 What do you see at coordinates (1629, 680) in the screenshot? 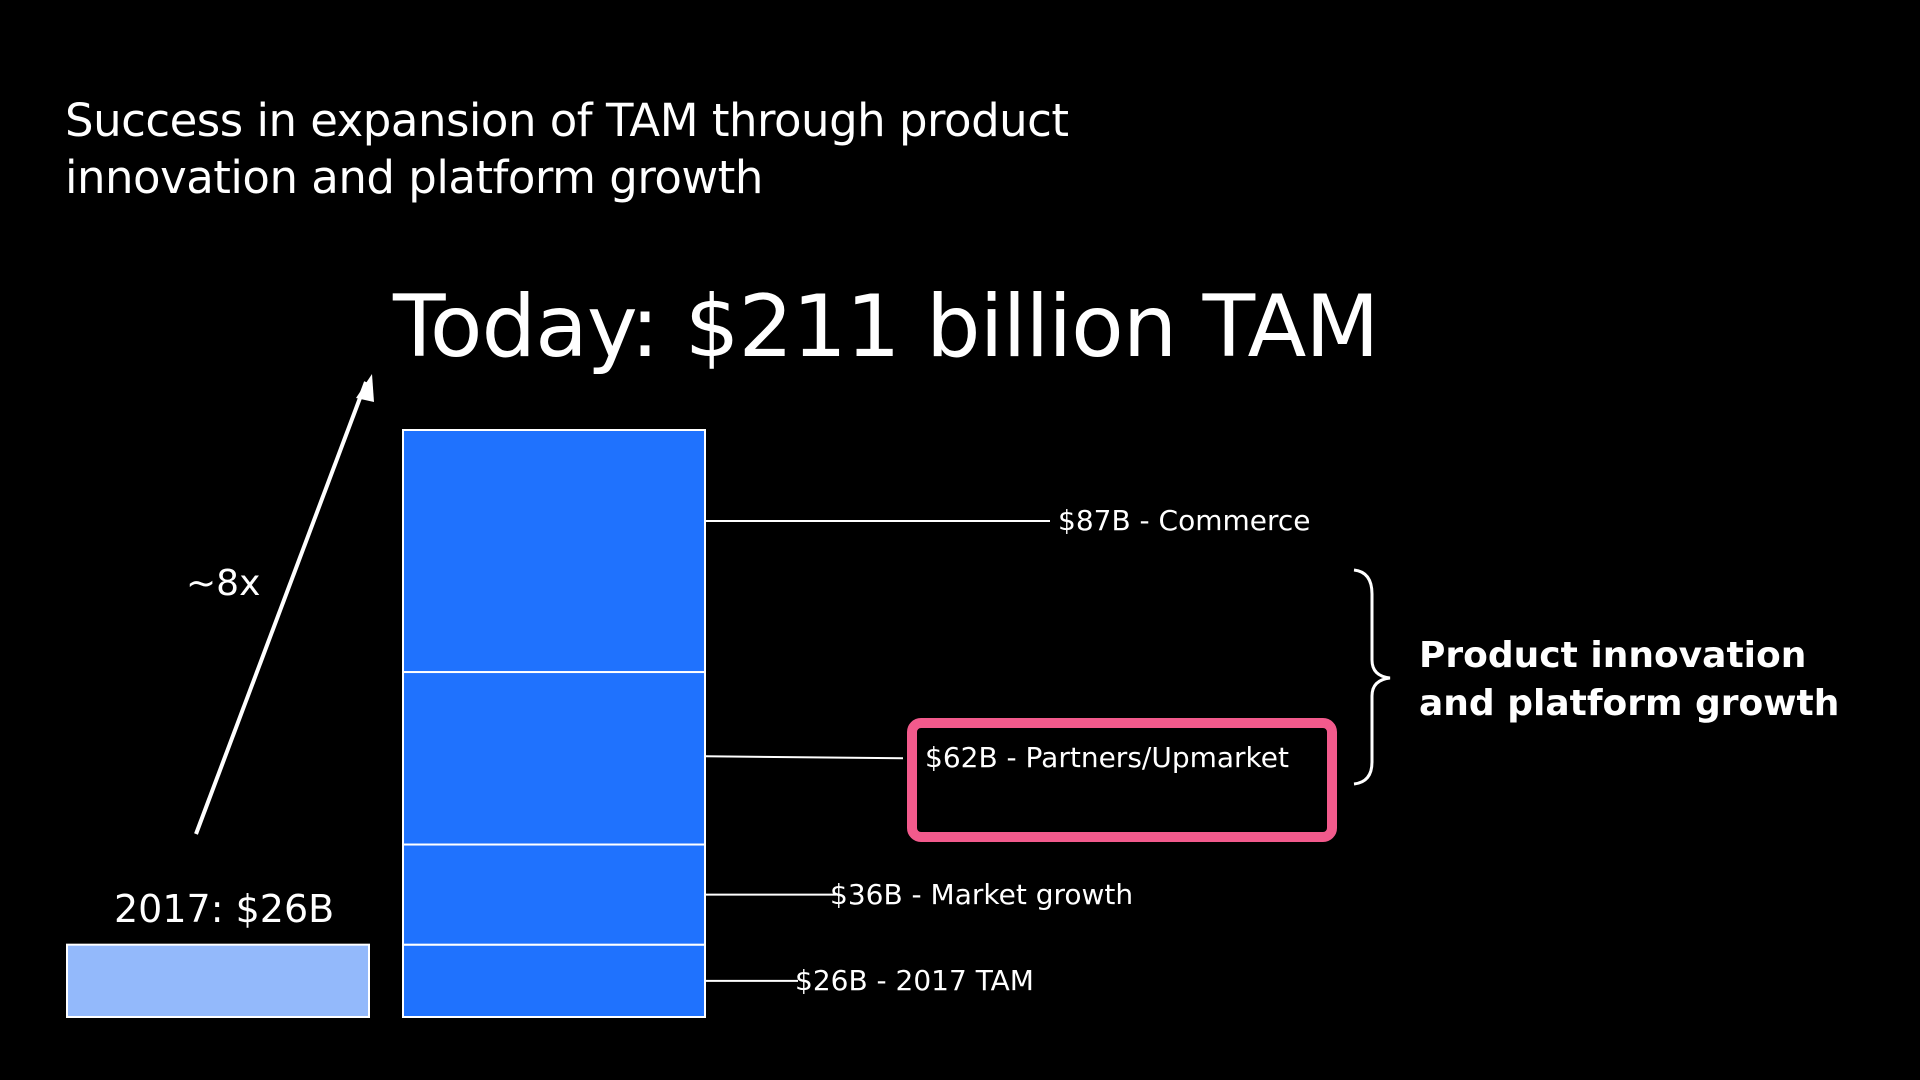
I see `bracket-label: Product innovation and platform growth` at bounding box center [1629, 680].